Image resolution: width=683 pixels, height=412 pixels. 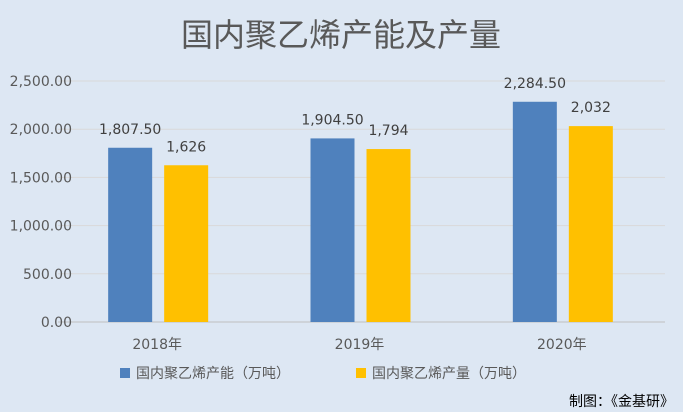 What do you see at coordinates (47, 275) in the screenshot?
I see `y-tick-label: 500.00` at bounding box center [47, 275].